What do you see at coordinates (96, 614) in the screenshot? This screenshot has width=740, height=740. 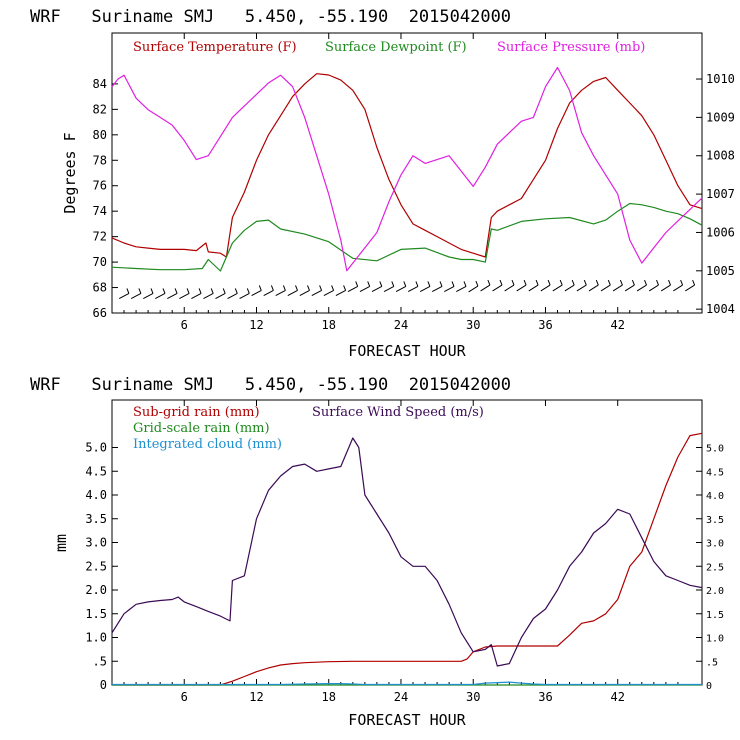 I see `bot-ytick-label: 1.5` at bounding box center [96, 614].